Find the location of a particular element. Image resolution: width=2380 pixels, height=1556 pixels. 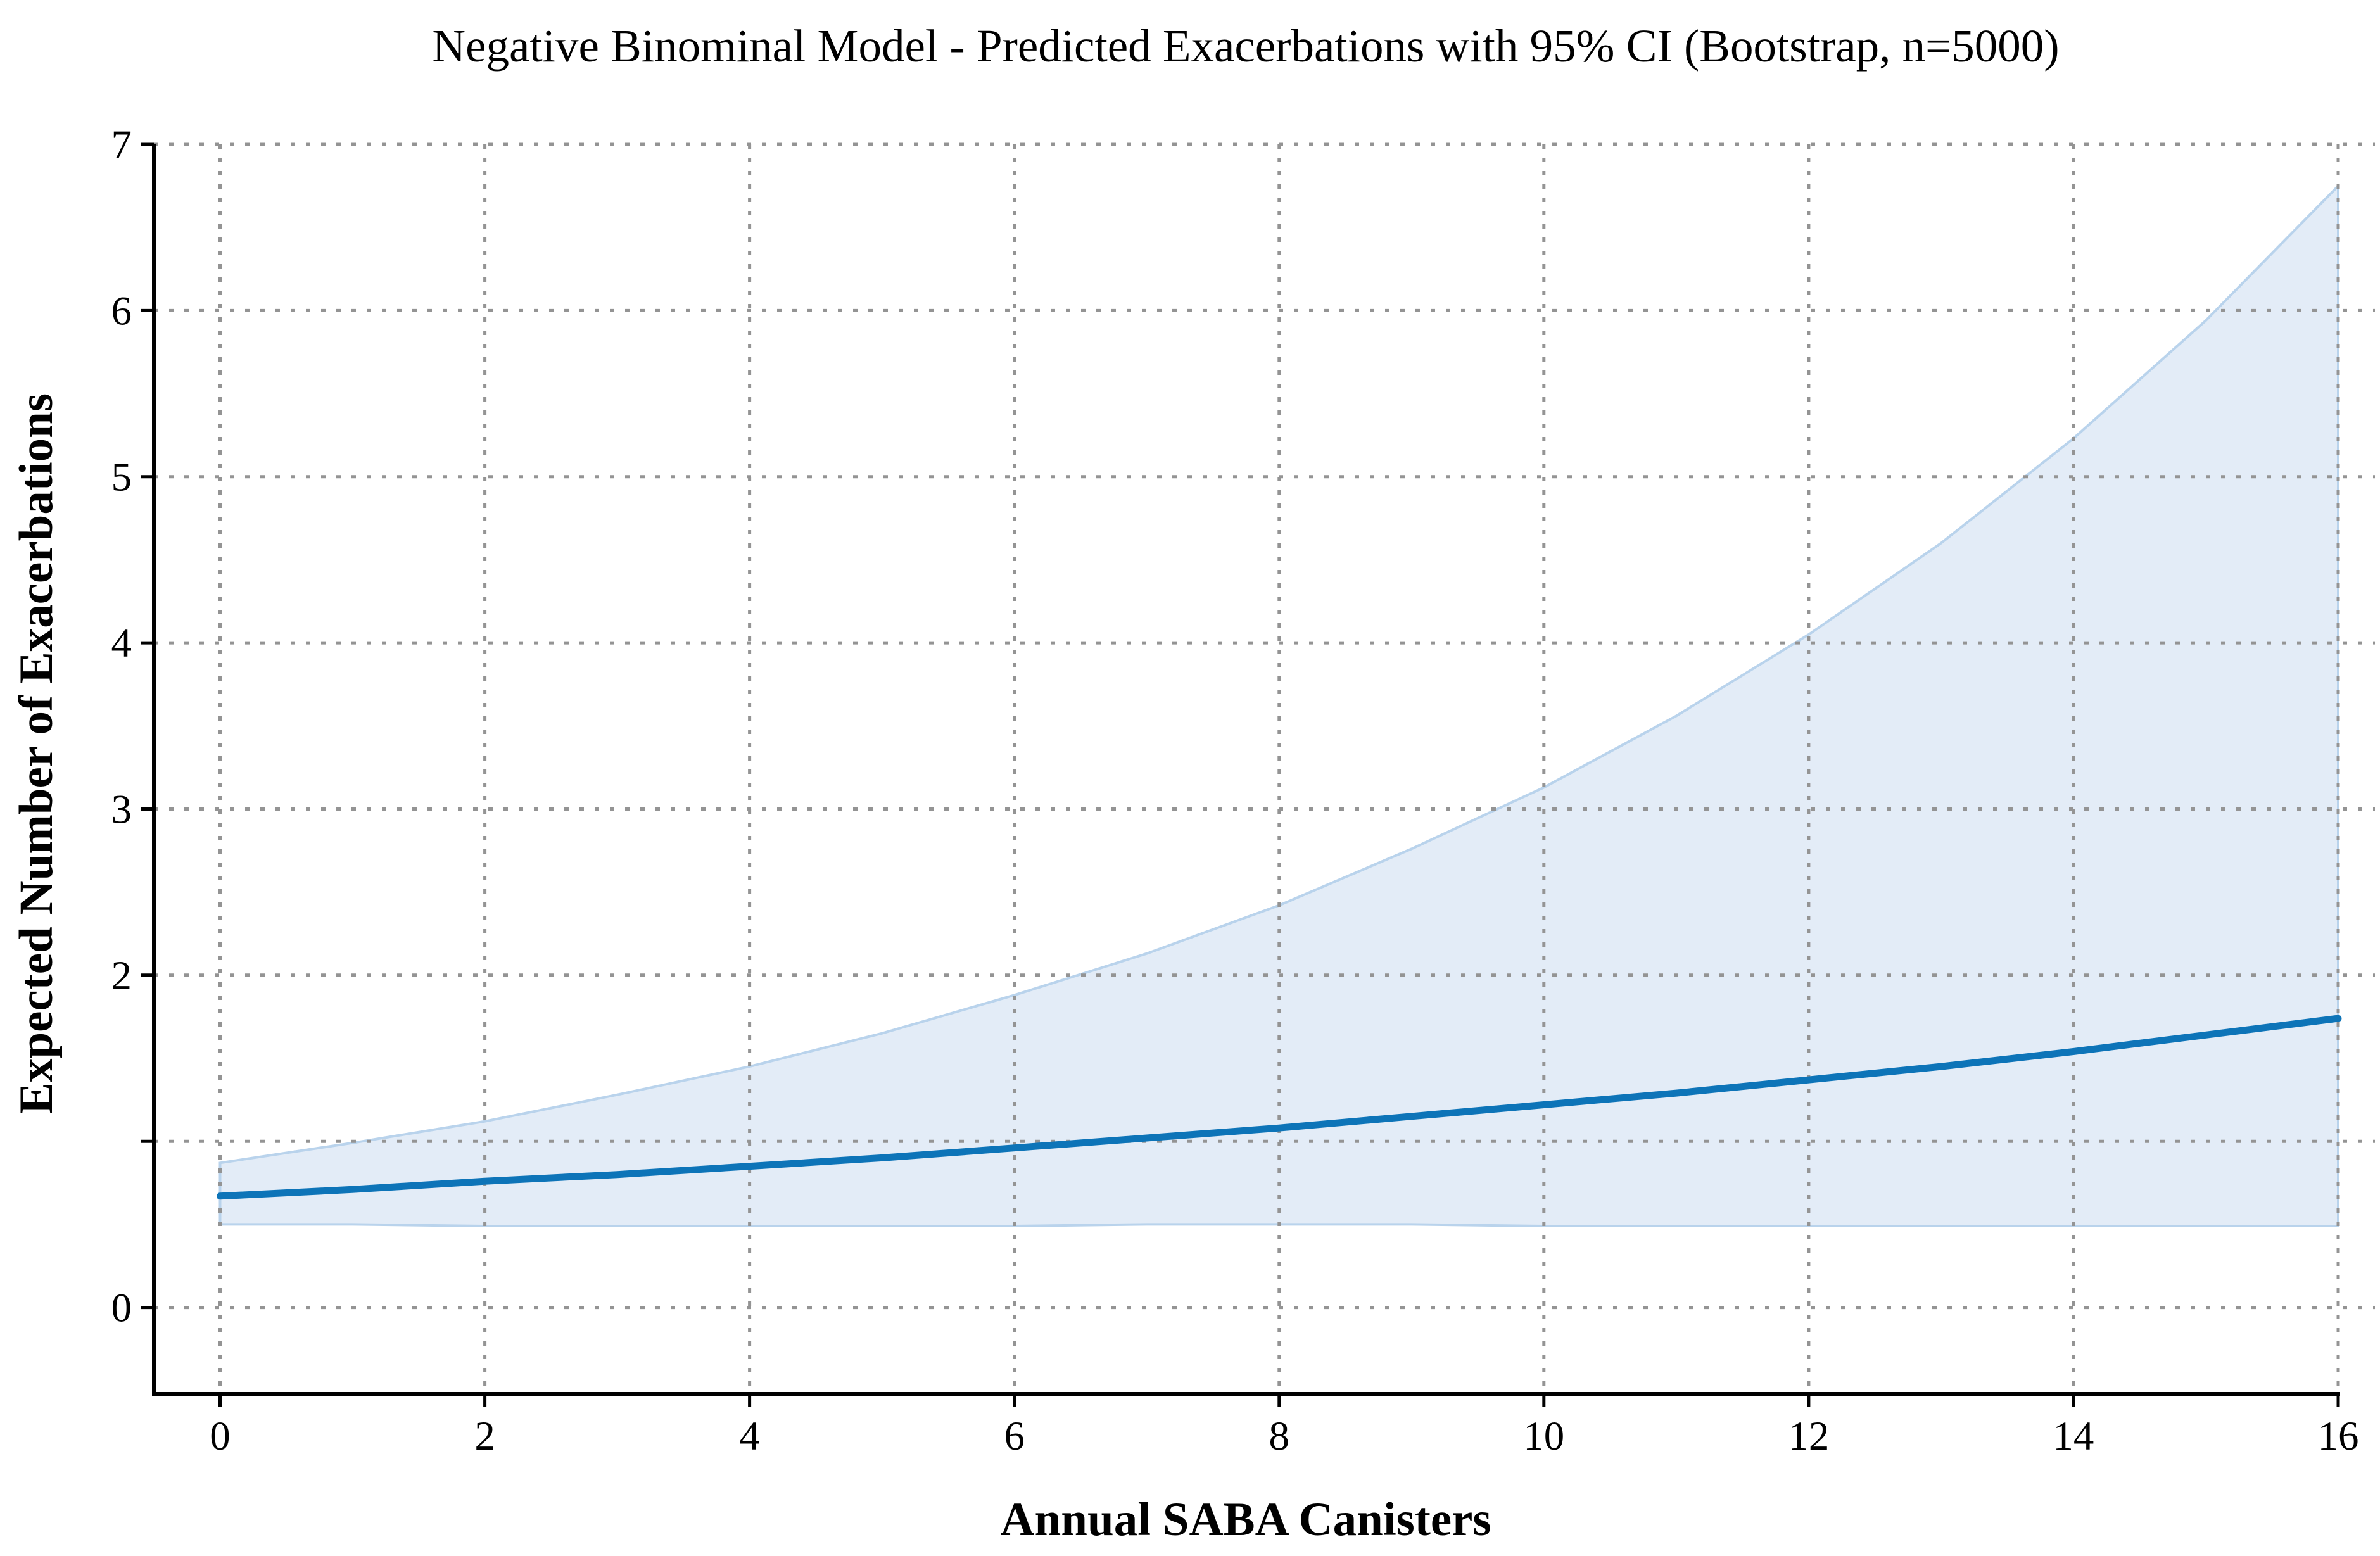

x-tick-label: 12 is located at coordinates (1808, 1436).